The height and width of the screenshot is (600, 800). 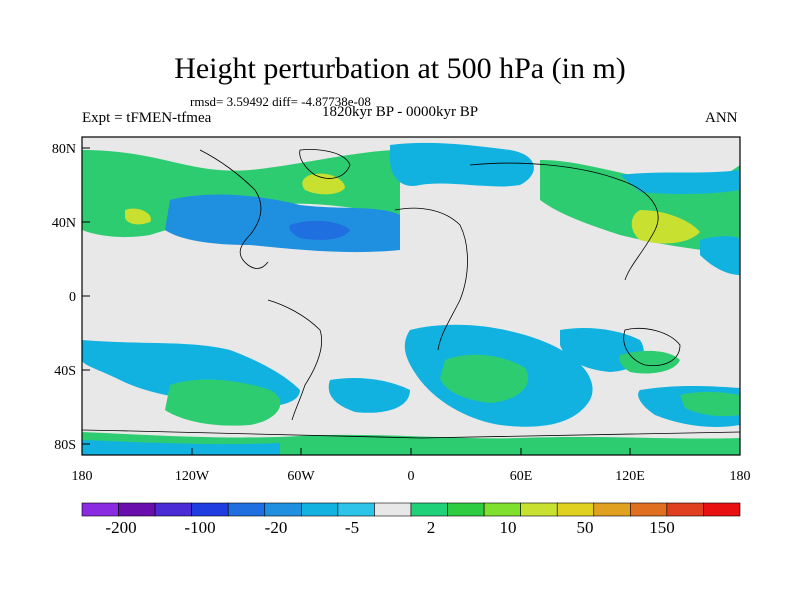 What do you see at coordinates (65, 371) in the screenshot?
I see `lat-tick-40s: 40S` at bounding box center [65, 371].